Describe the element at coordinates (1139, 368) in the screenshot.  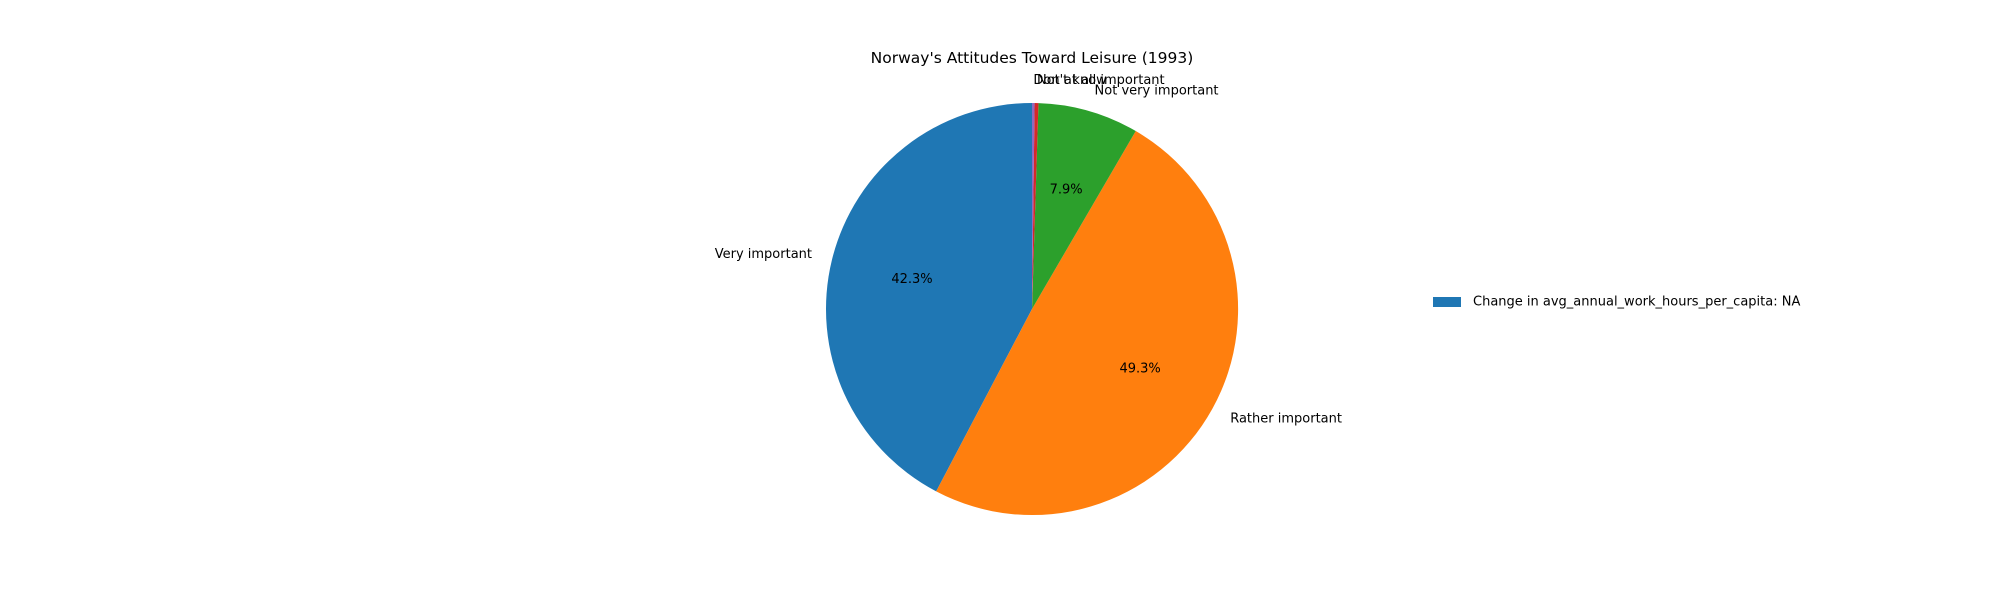
I see `slice-percent-rather-important: 49.3%` at that location.